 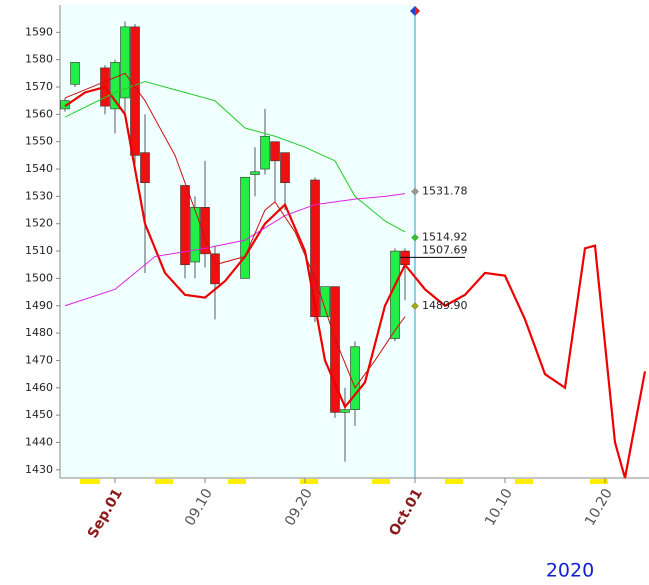 I want to click on x-tick-label: 09.10, so click(x=199, y=507).